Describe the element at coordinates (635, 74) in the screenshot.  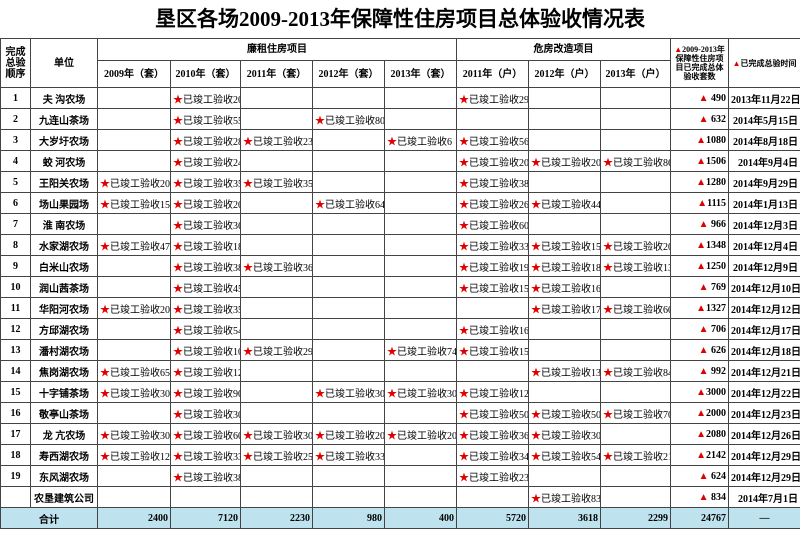
I see `column-header: 2013年（户）` at that location.